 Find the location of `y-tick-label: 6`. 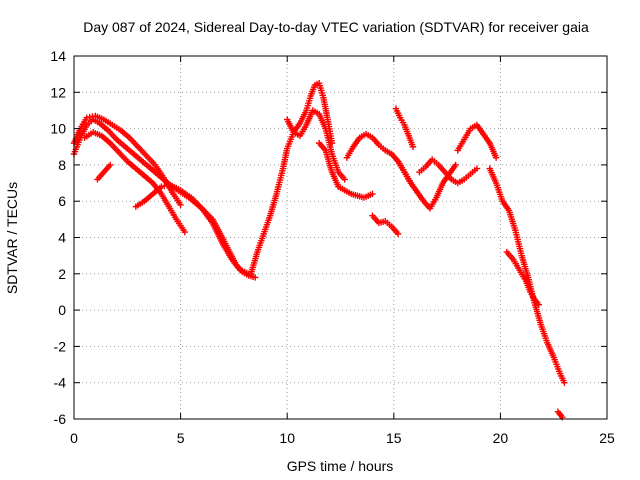

y-tick-label: 6 is located at coordinates (62, 201).